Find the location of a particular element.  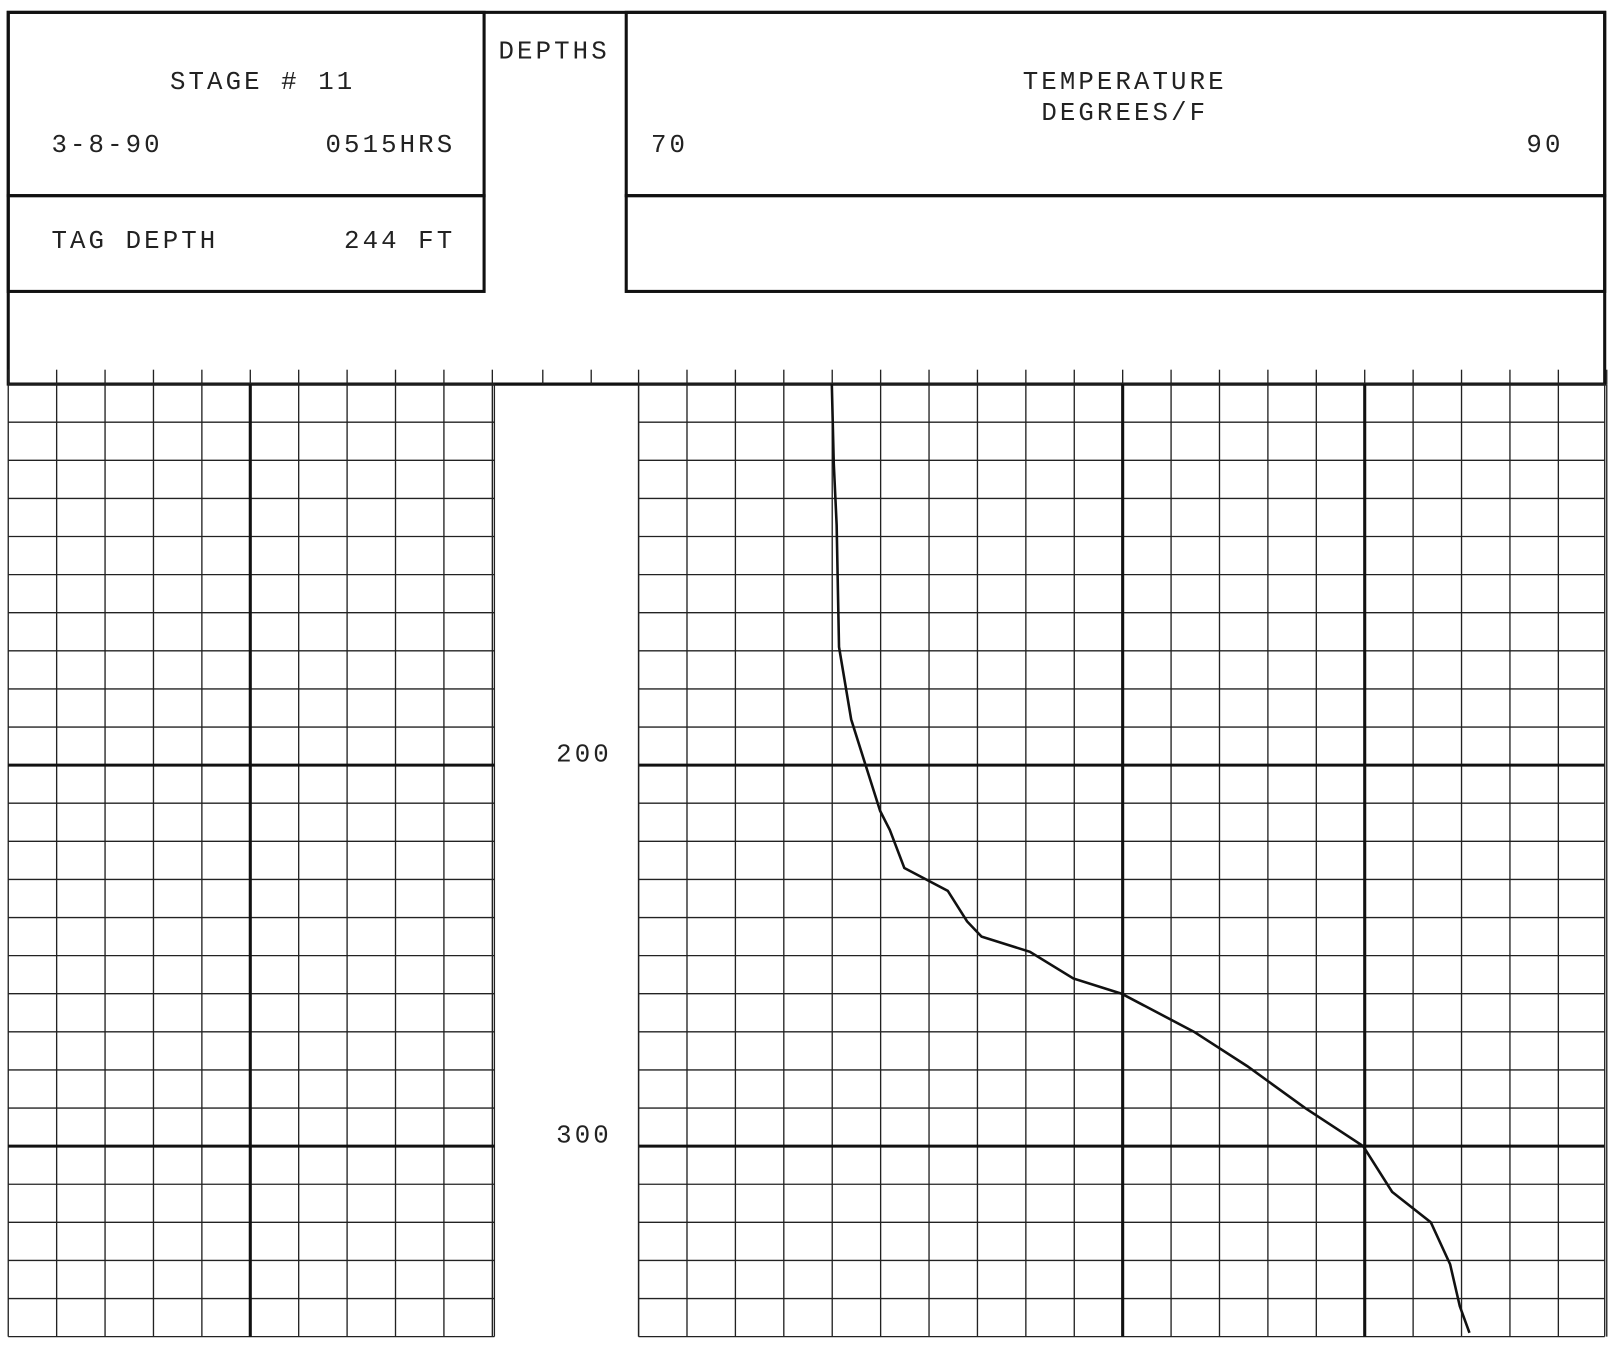

tag-box is located at coordinates (246, 243).